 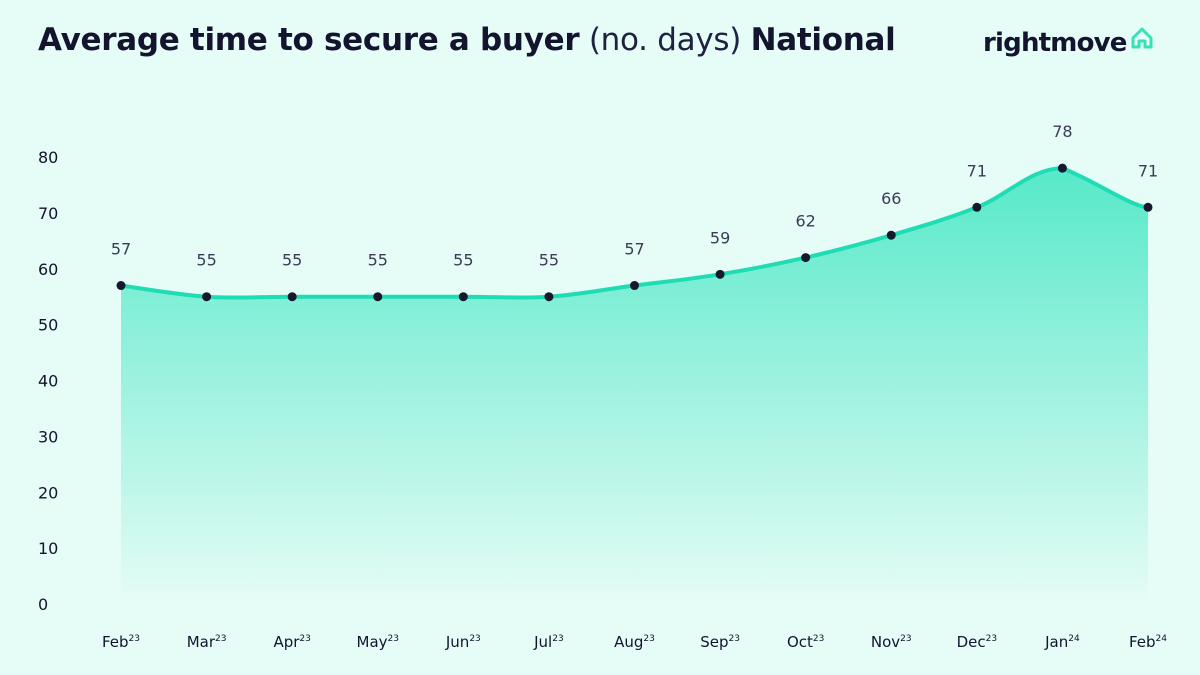 I want to click on x-tick-label: May23, so click(x=378, y=642).